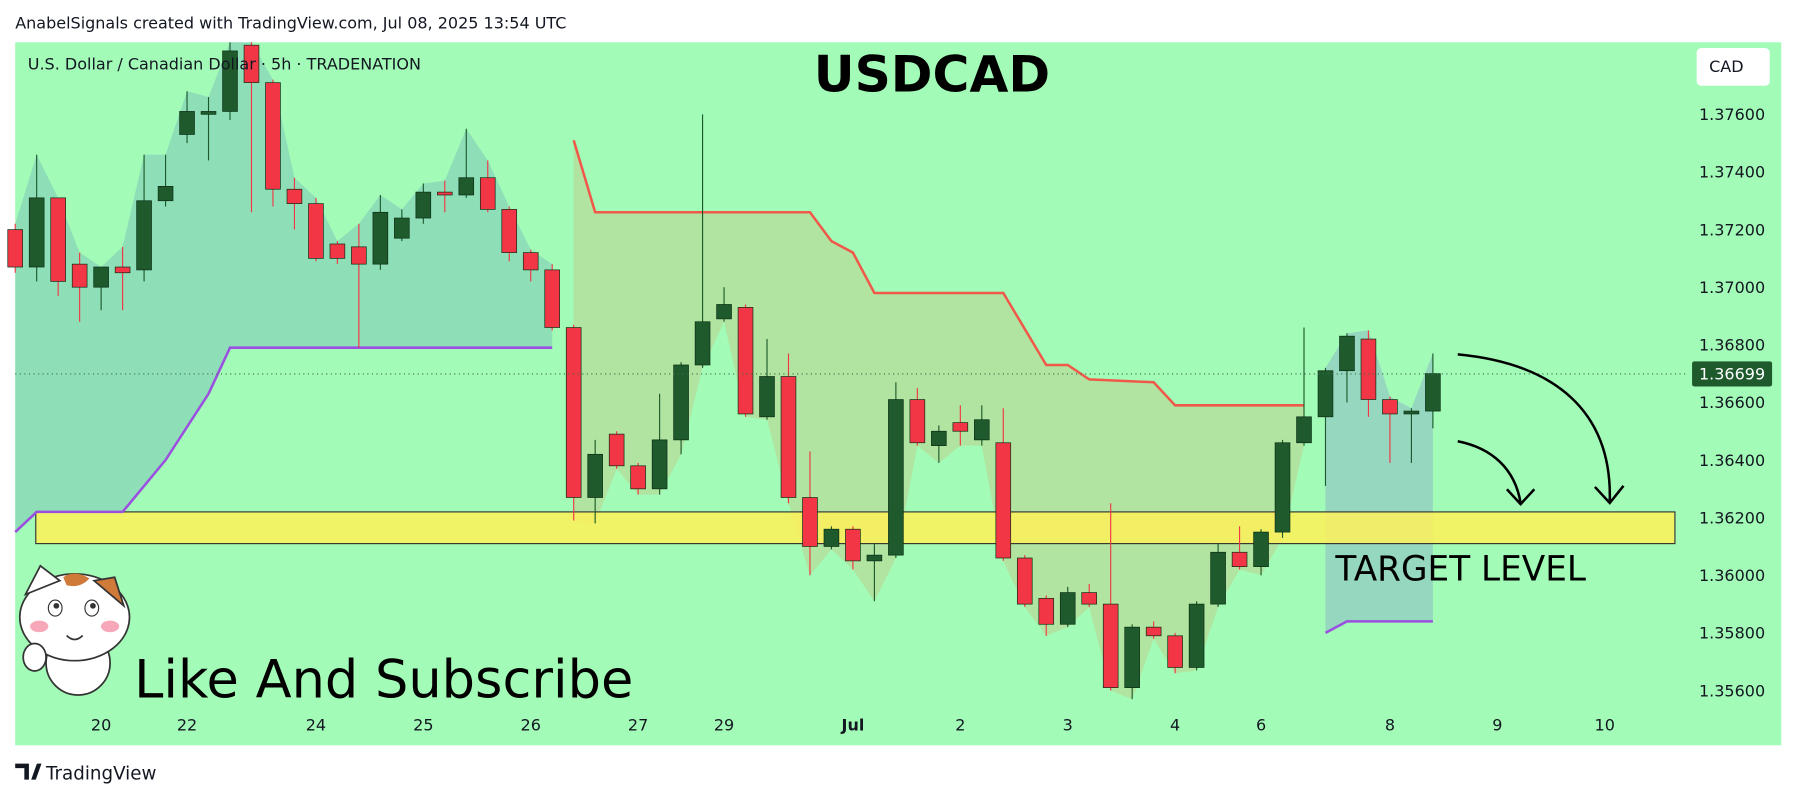  What do you see at coordinates (28, 771) in the screenshot?
I see `logo` at bounding box center [28, 771].